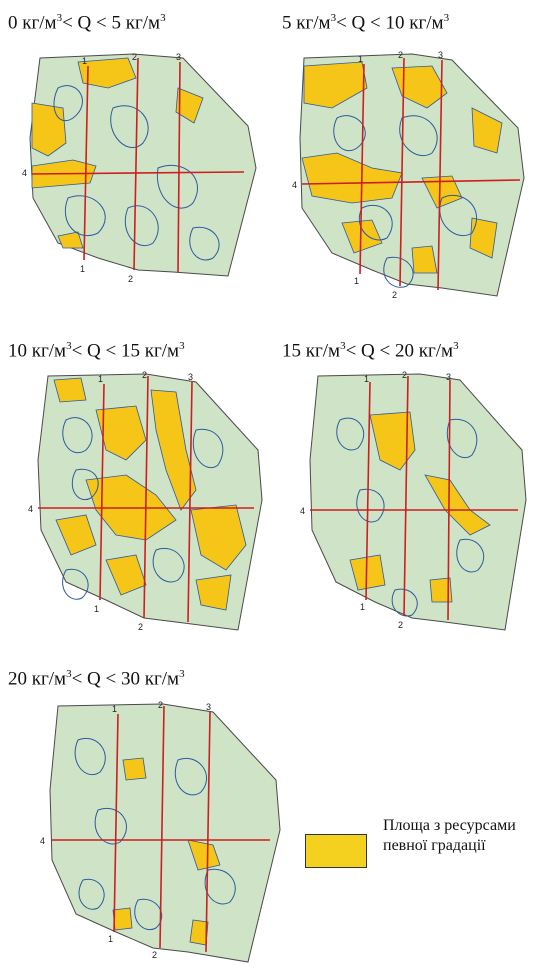  I want to click on map-panel-5-10: 5 кг/м3< Q < 10 кг/м3 1 2 3, so click(412, 162).